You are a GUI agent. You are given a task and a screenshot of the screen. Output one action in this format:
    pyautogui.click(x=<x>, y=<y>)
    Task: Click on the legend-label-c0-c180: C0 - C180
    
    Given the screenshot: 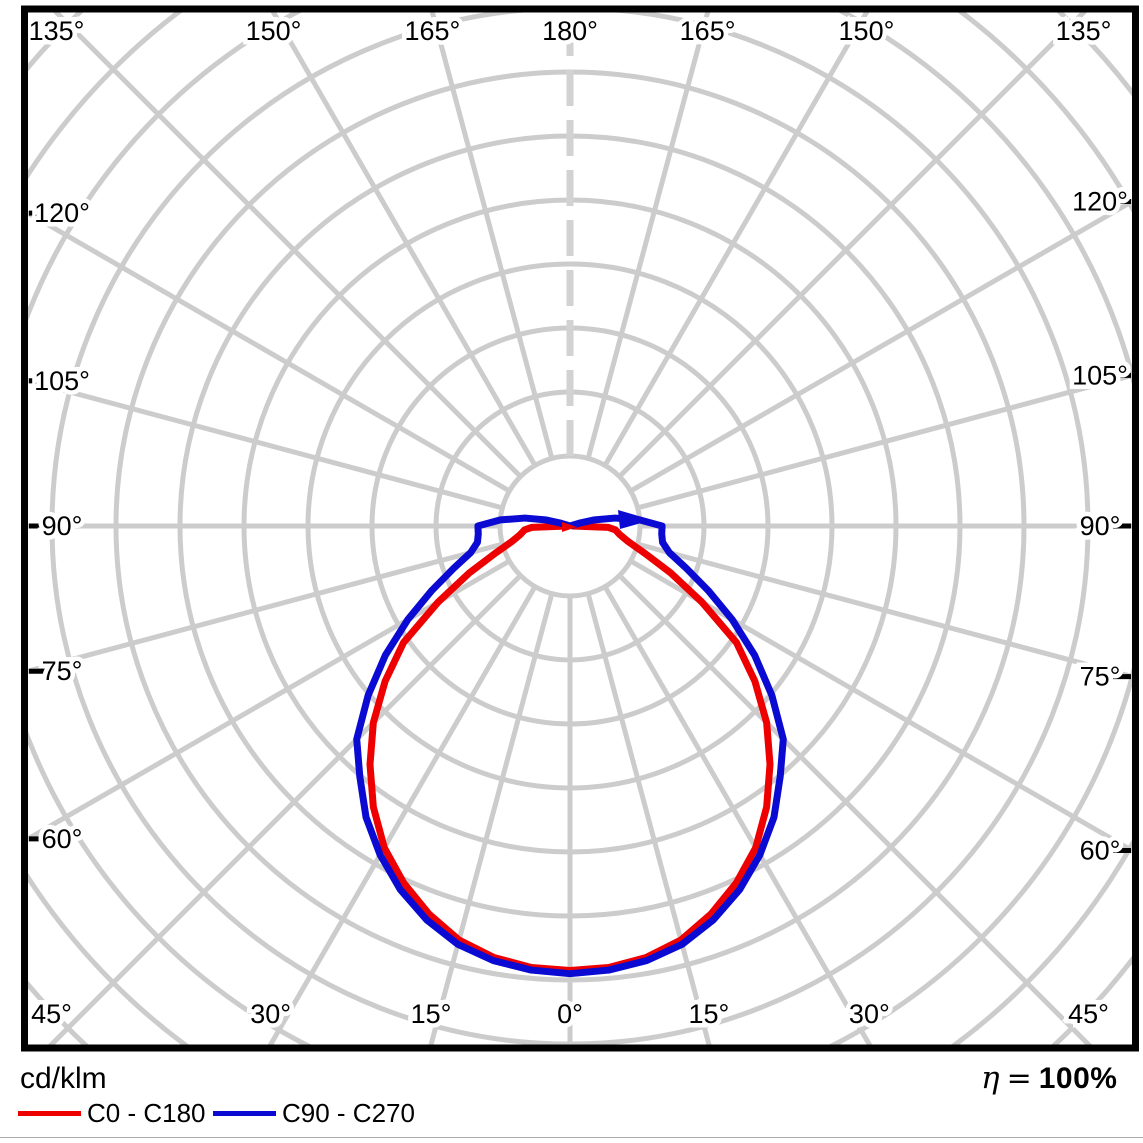 What is the action you would take?
    pyautogui.click(x=146, y=1112)
    